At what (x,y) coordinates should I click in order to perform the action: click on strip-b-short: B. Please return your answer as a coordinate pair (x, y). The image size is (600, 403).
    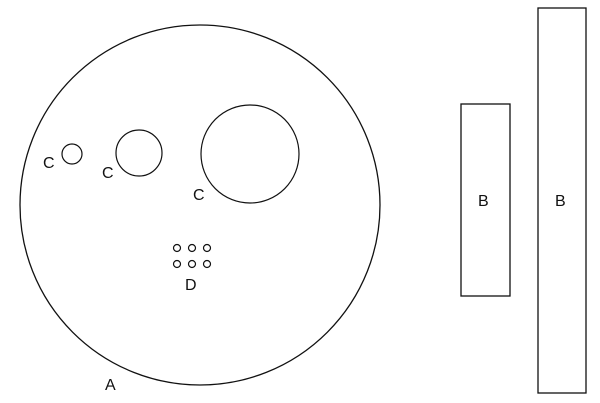
    Looking at the image, I should click on (485, 200).